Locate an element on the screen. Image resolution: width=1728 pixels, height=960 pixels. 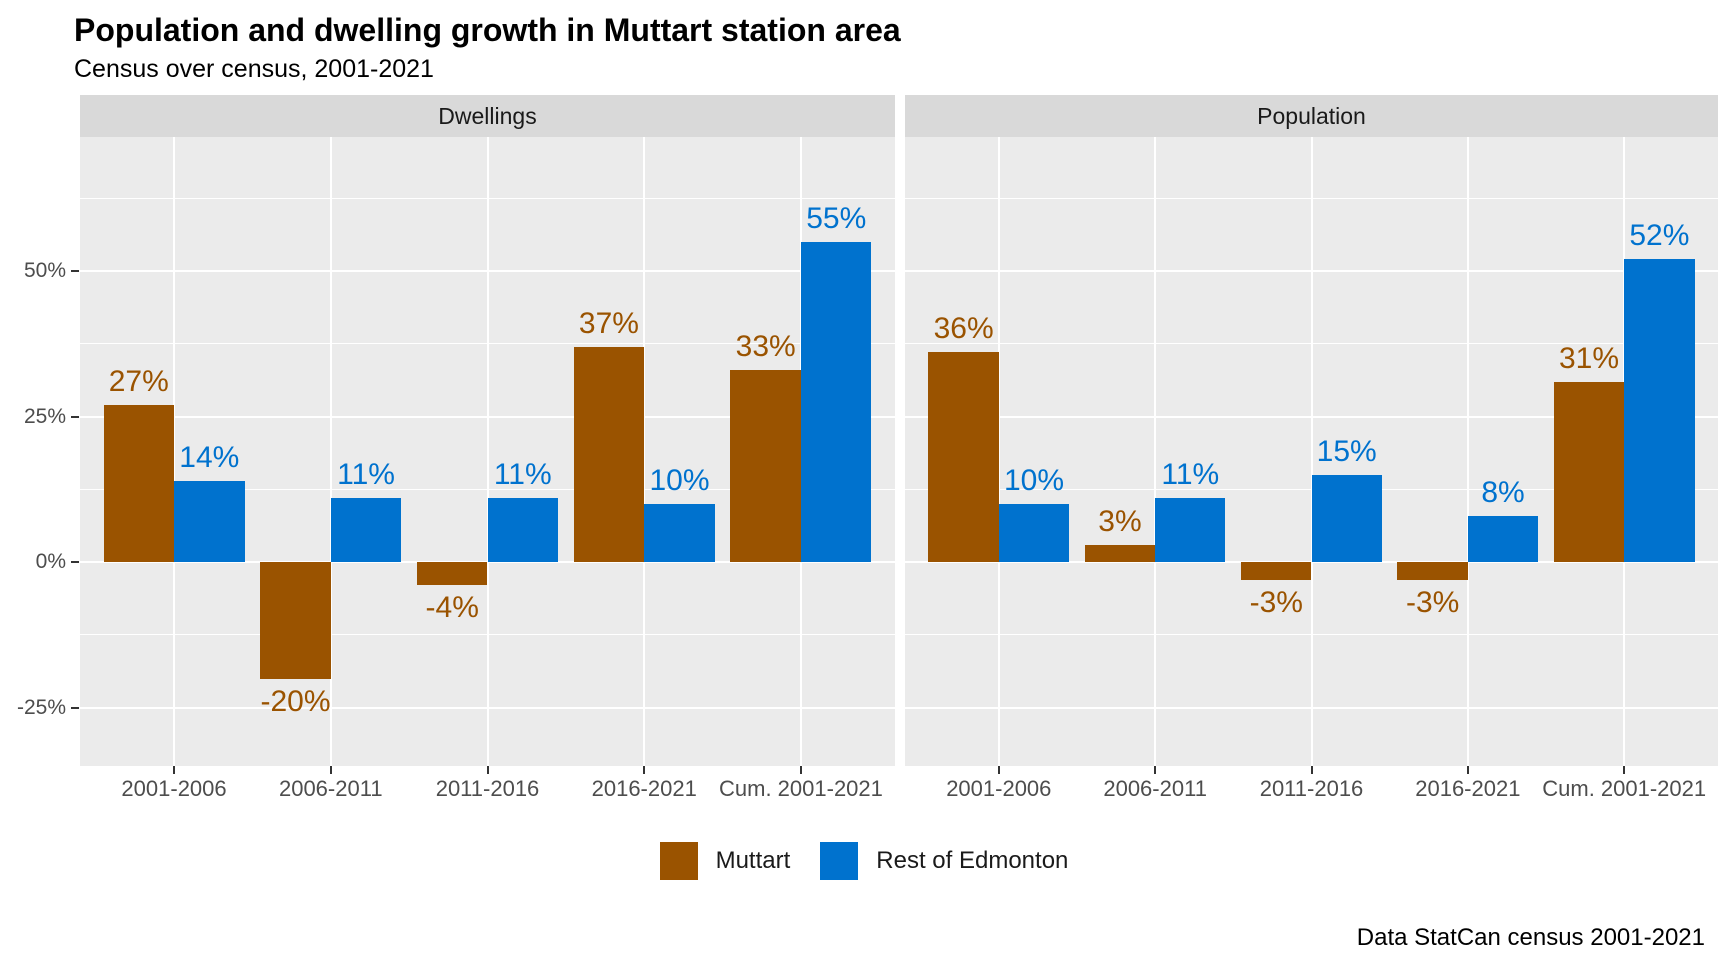
bar-value-label: -20% is located at coordinates (295, 701).